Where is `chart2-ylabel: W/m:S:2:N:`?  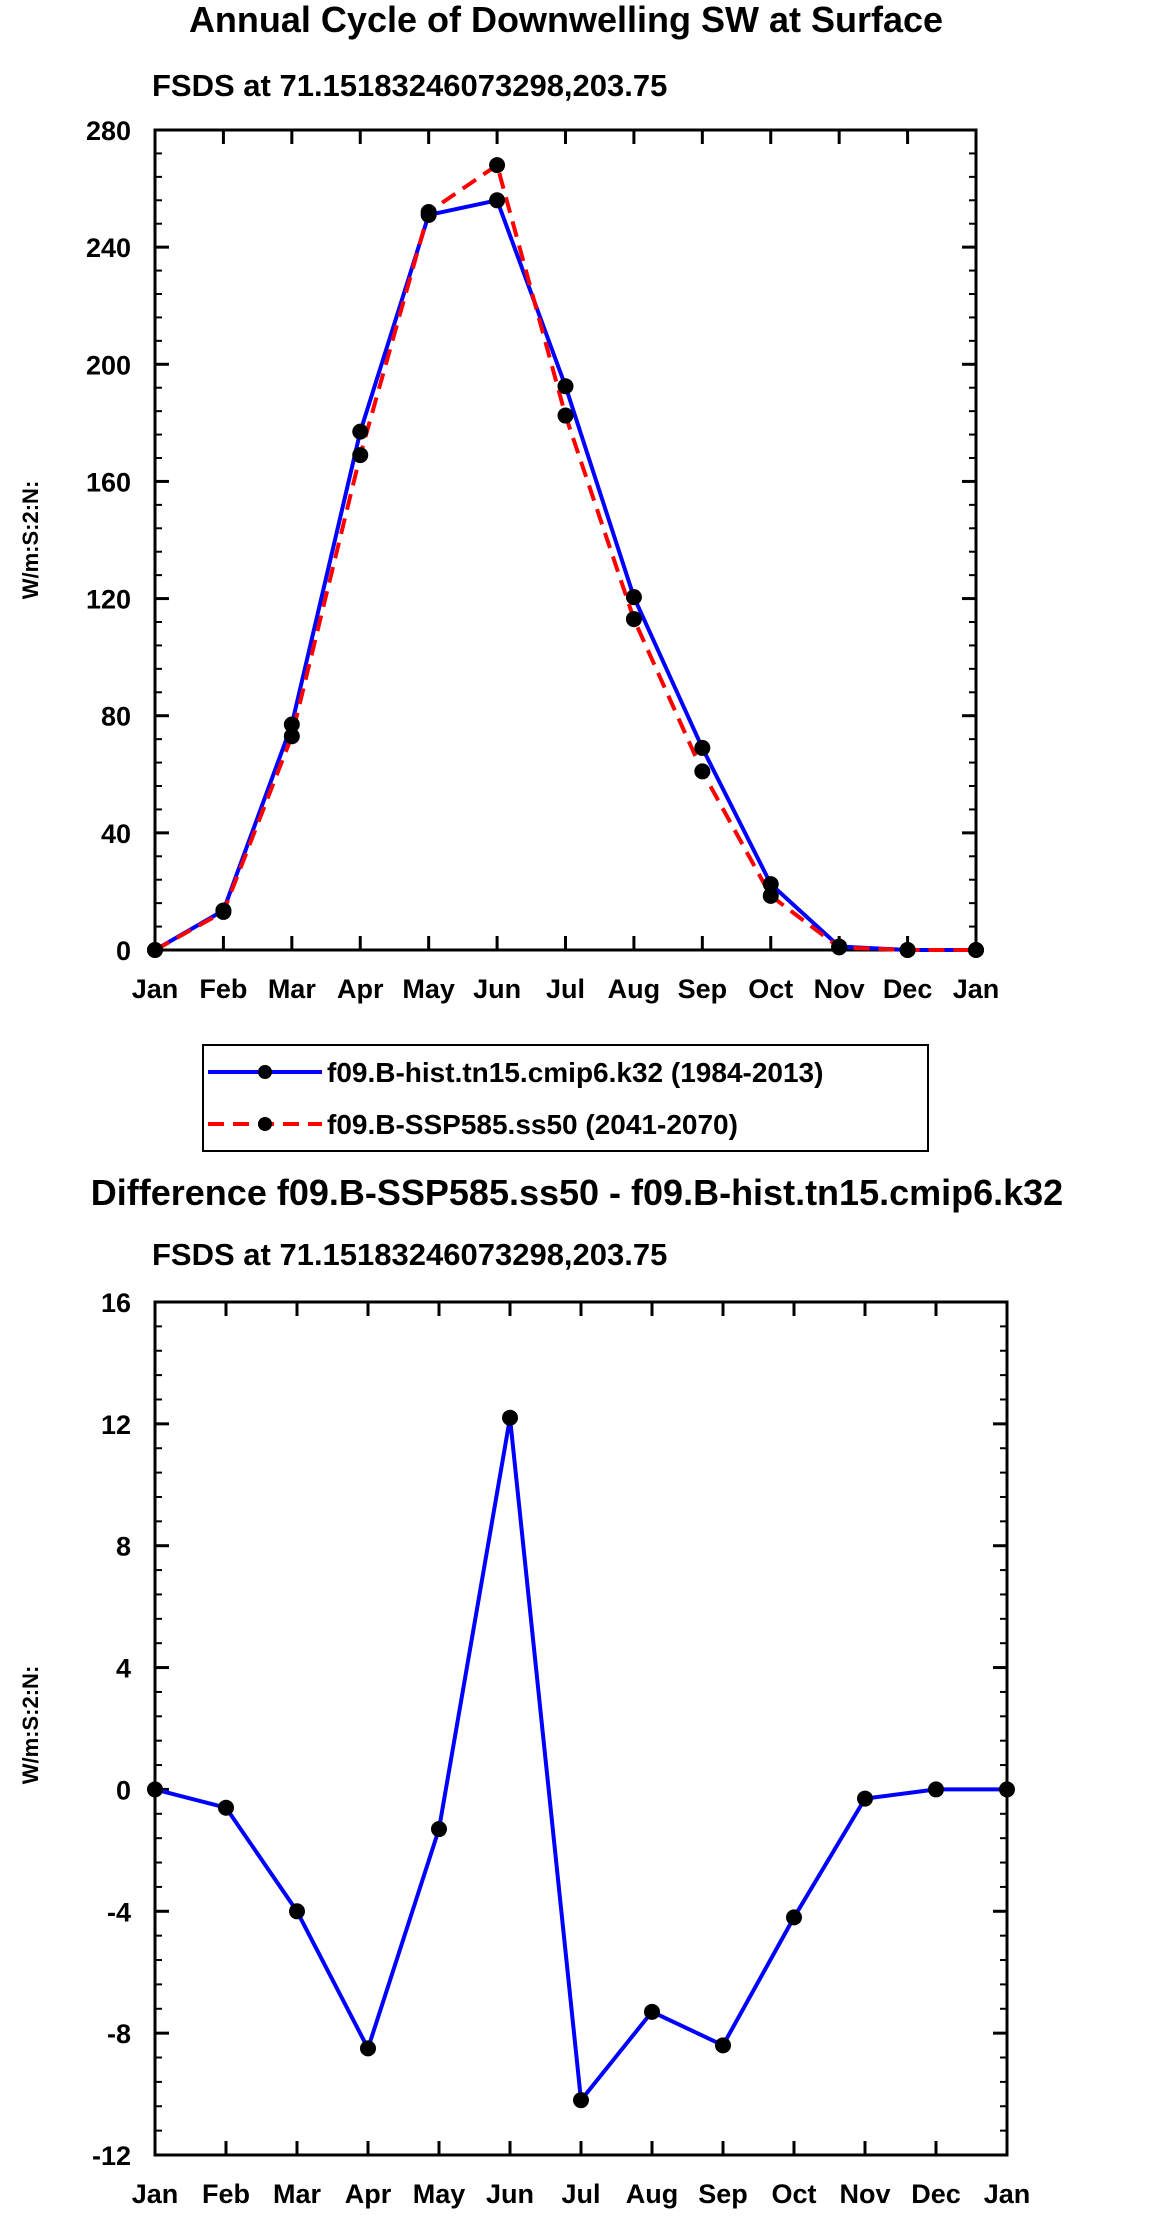
chart2-ylabel: W/m:S:2:N: is located at coordinates (30, 1725).